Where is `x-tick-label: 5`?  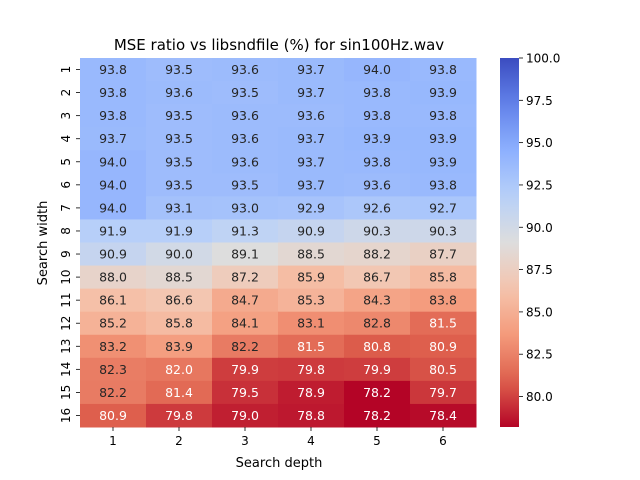 x-tick-label: 5 is located at coordinates (377, 441).